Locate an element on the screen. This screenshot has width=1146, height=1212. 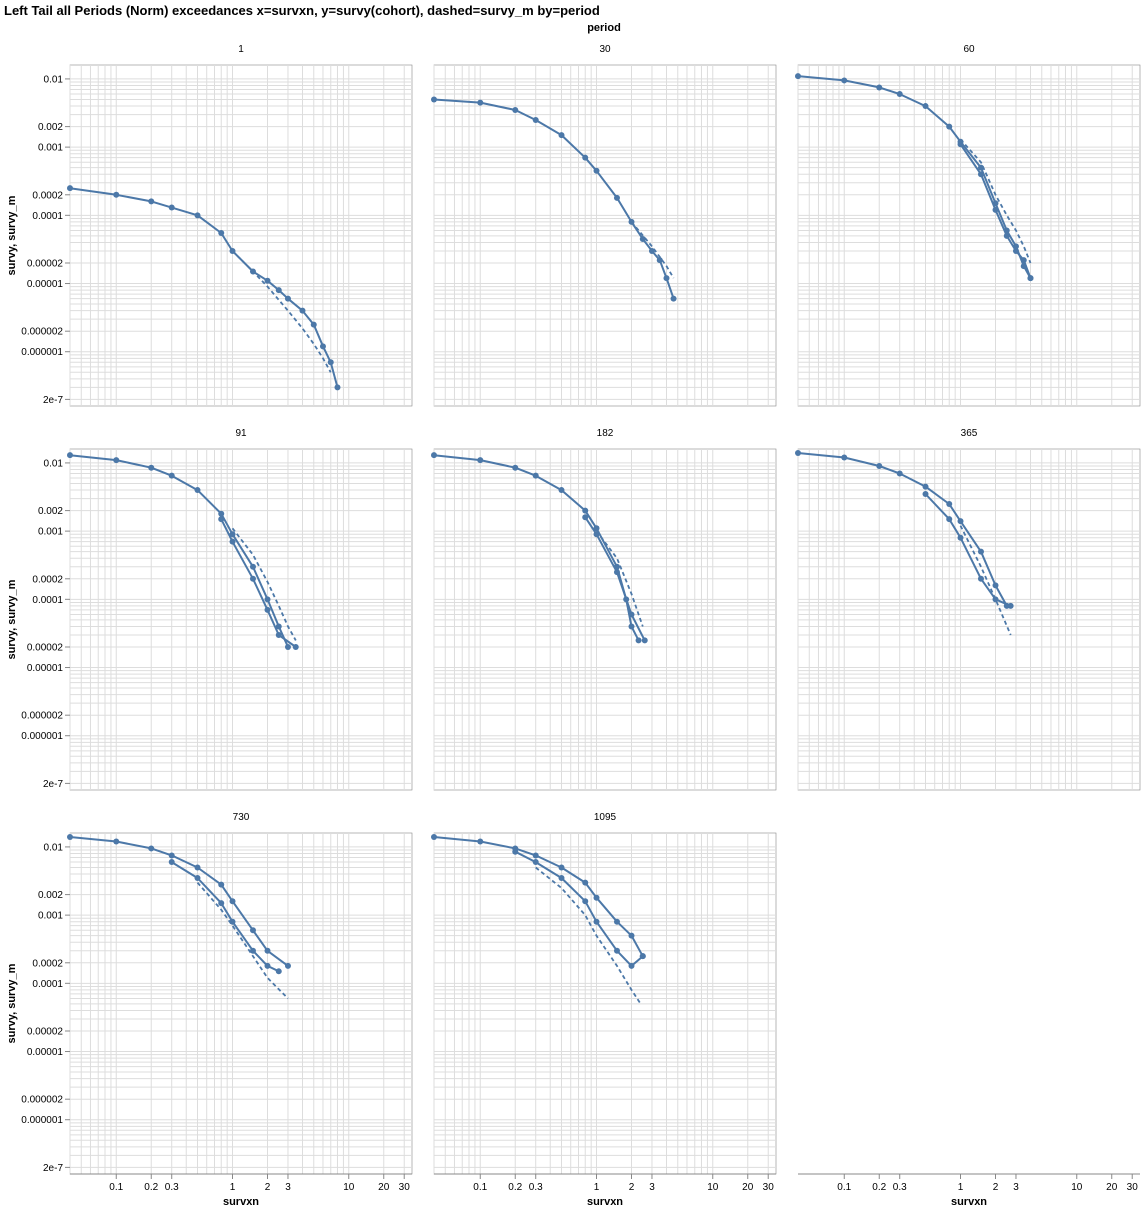
x-tick-label: 2 is located at coordinates (632, 1187).